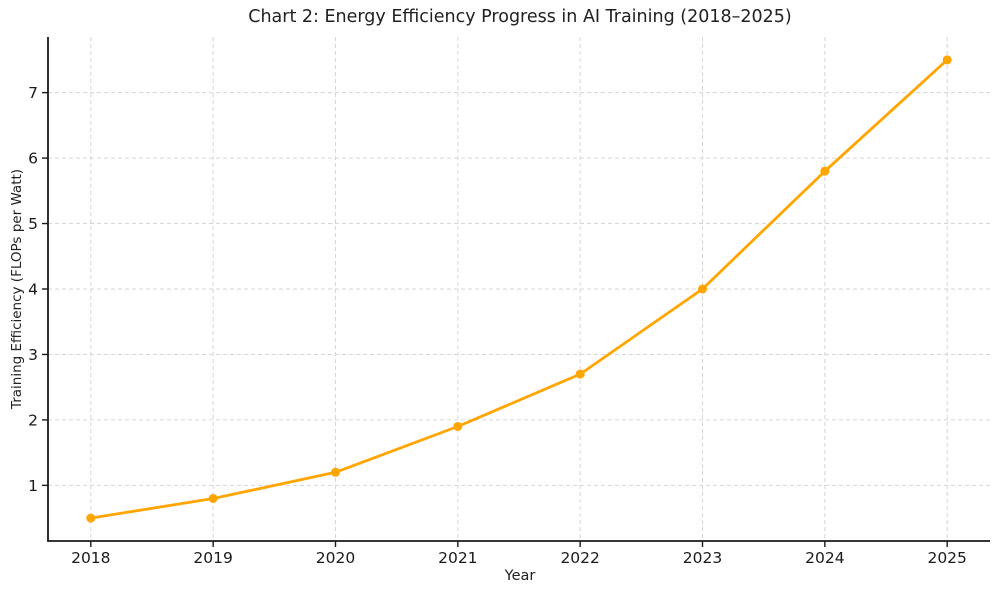 This screenshot has height=596, width=1000. What do you see at coordinates (33, 93) in the screenshot?
I see `y-tick-label: 7` at bounding box center [33, 93].